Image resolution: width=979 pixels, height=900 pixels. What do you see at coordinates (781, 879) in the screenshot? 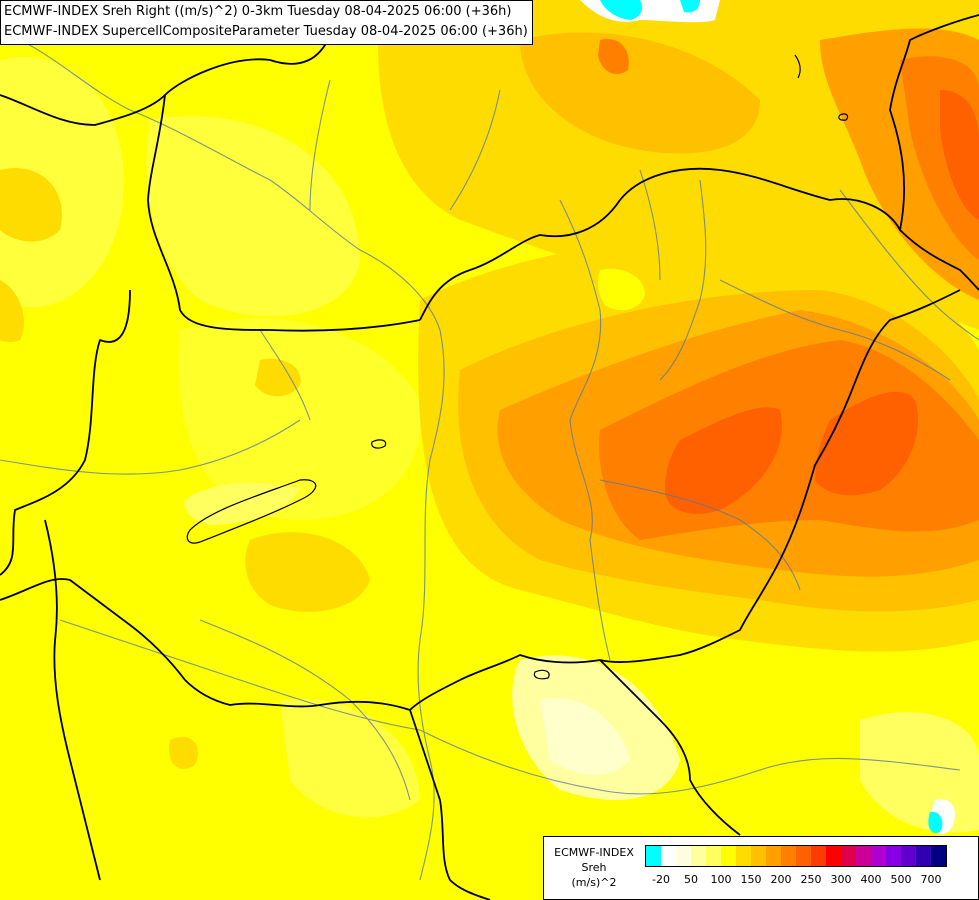
I see `legend-tick-label: 200` at bounding box center [781, 879].